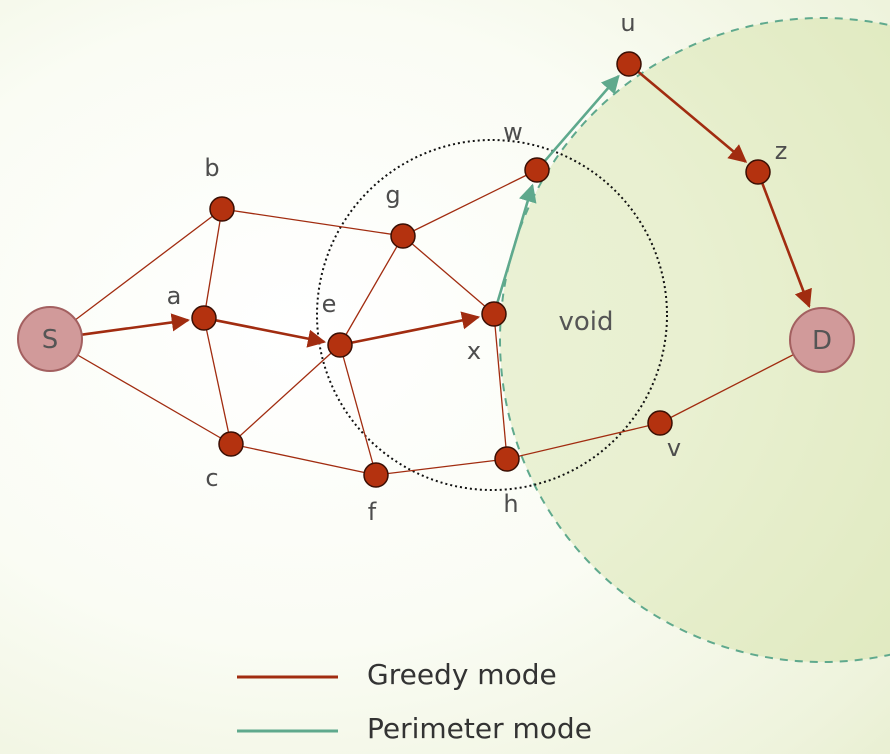 Image resolution: width=890 pixels, height=754 pixels. I want to click on node-g, so click(403, 236).